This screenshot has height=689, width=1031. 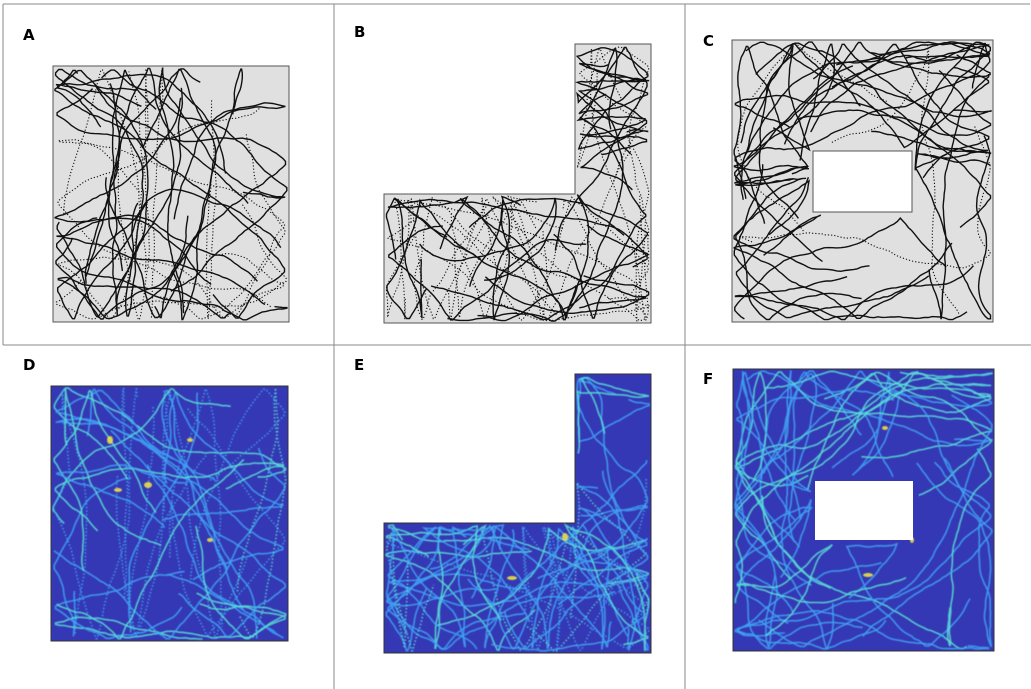 I want to click on heat-traces-d, so click(x=169, y=513).